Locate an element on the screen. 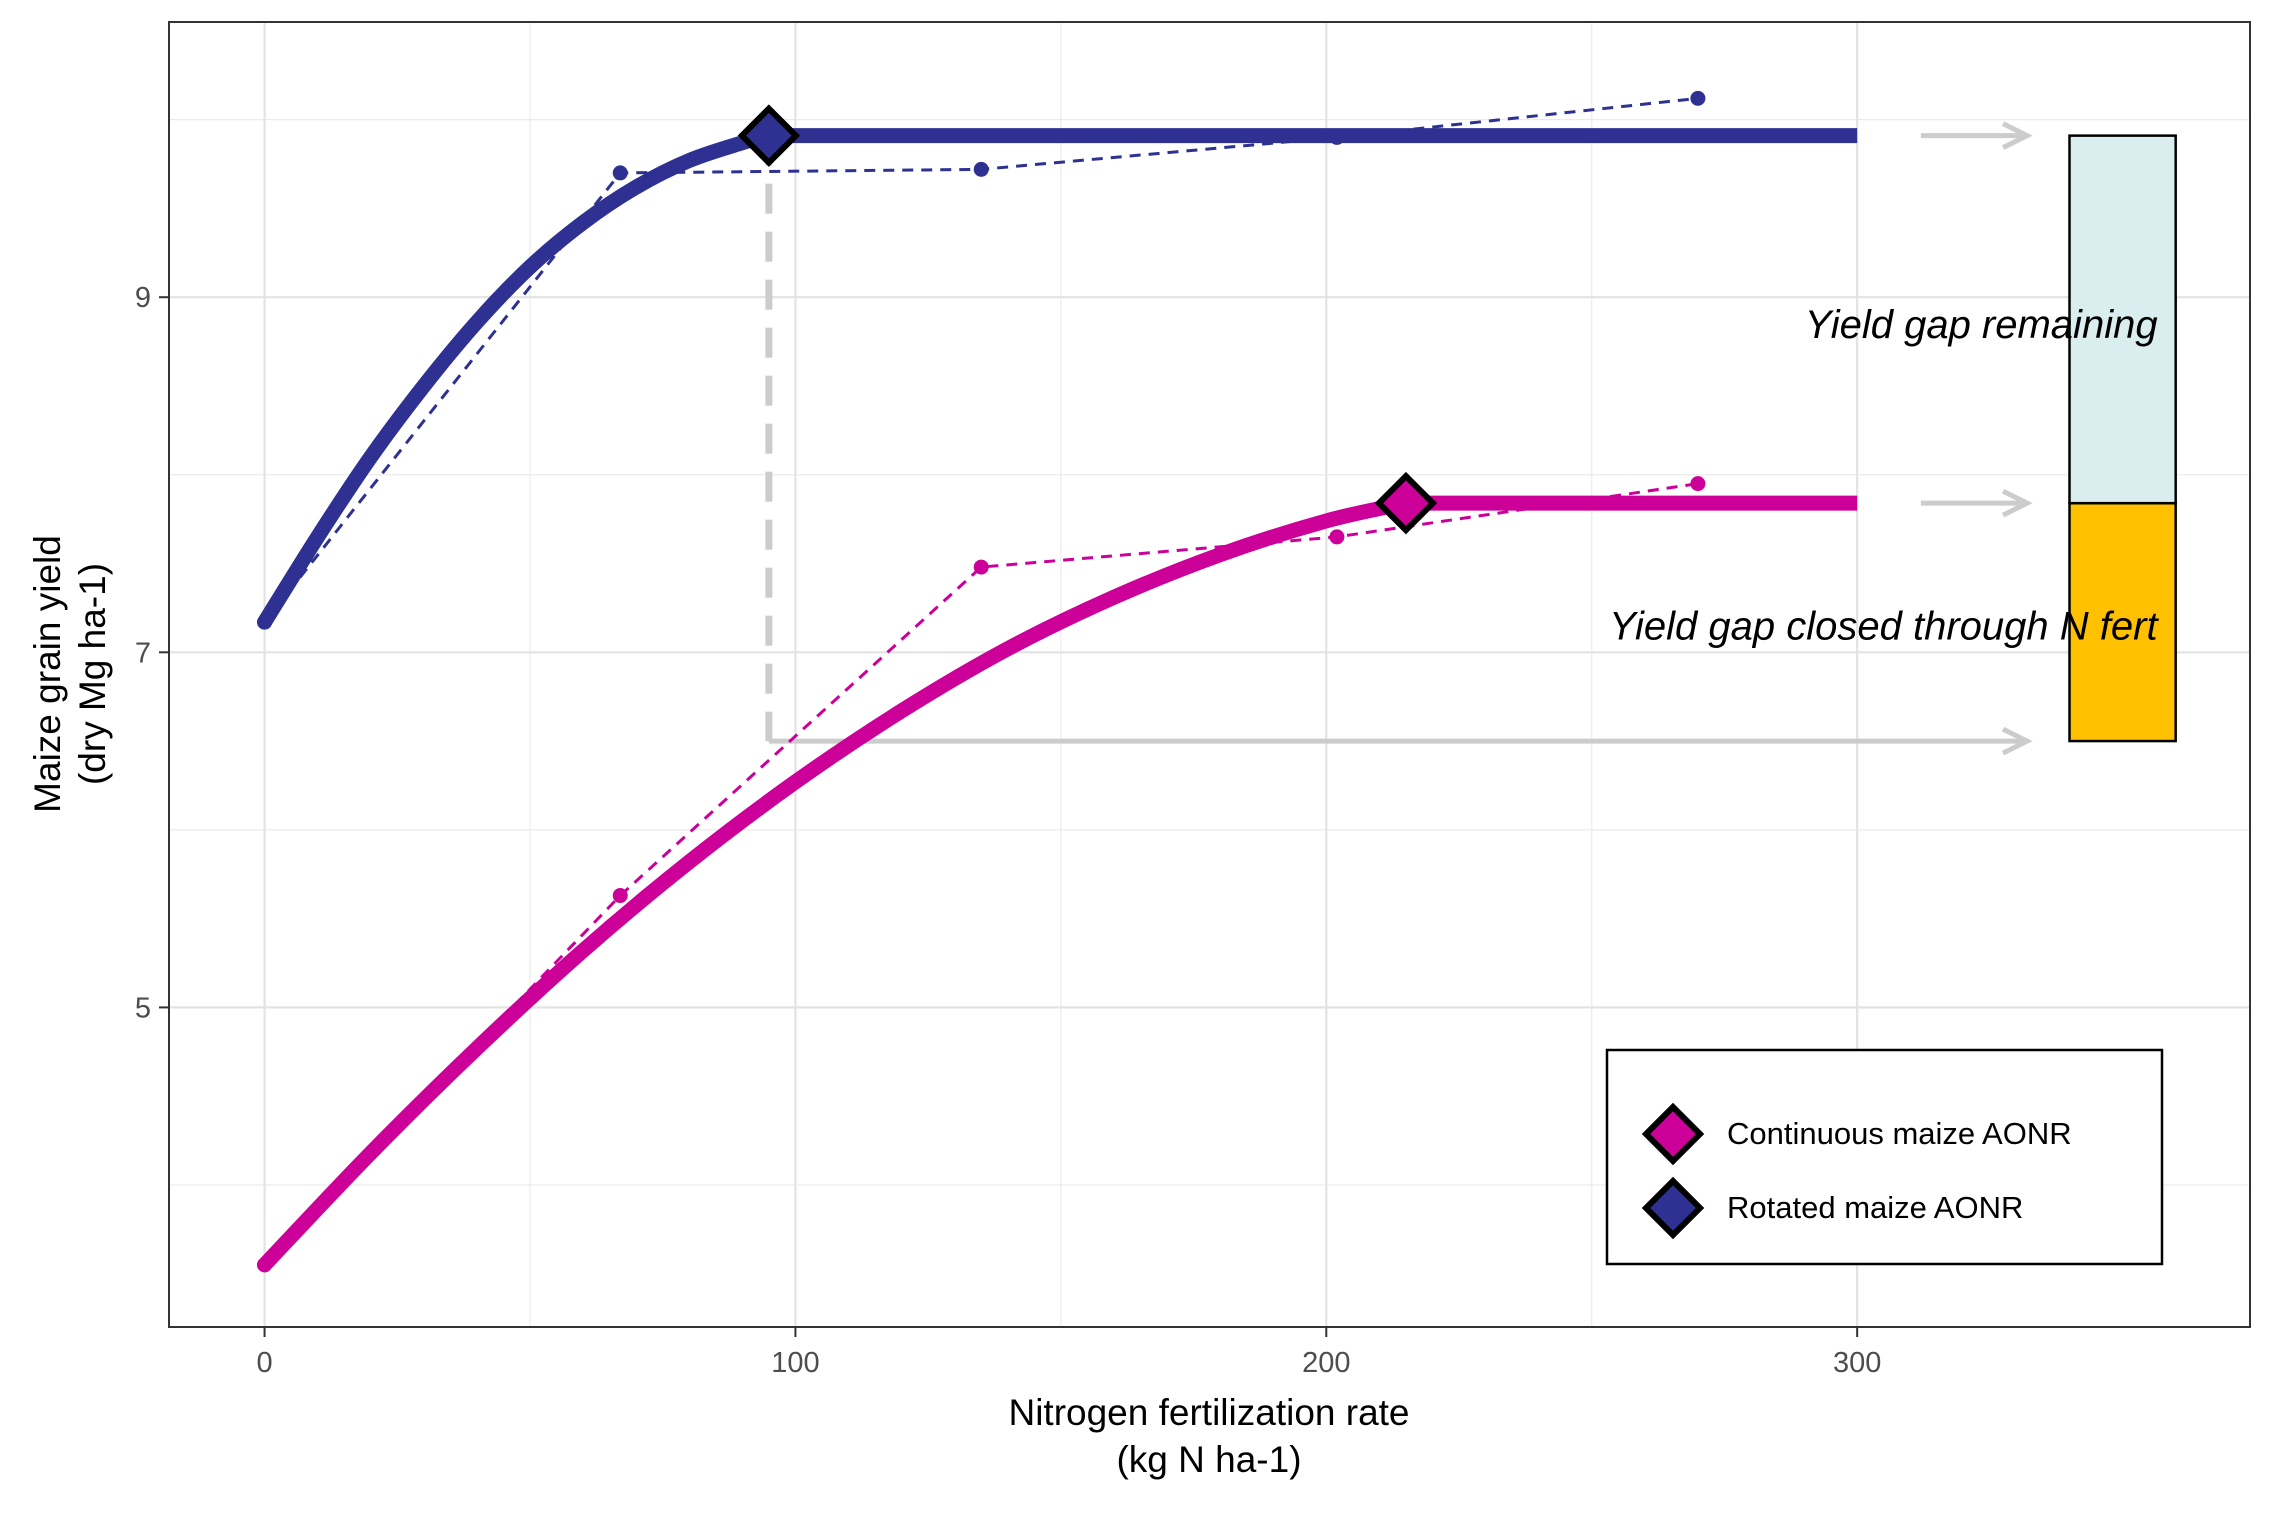 Image resolution: width=2287 pixels, height=1514 pixels. y-axis-title-line2: (dry Mg ha-1) is located at coordinates (92, 674).